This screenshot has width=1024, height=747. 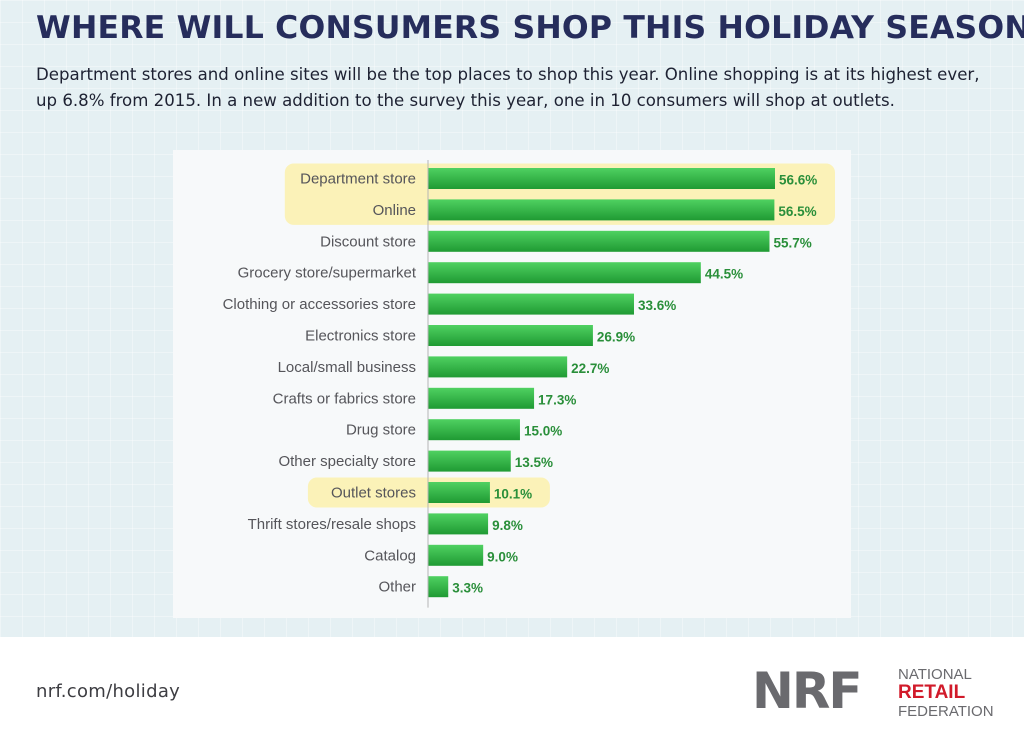 I want to click on category-label: Other, so click(x=397, y=587).